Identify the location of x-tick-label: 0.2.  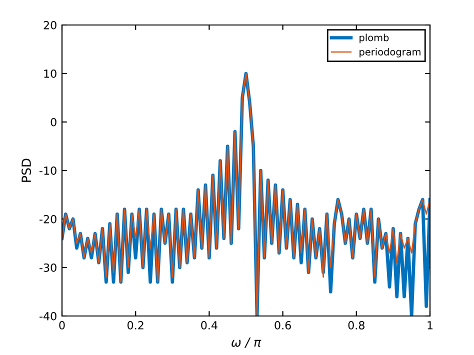
(136, 325).